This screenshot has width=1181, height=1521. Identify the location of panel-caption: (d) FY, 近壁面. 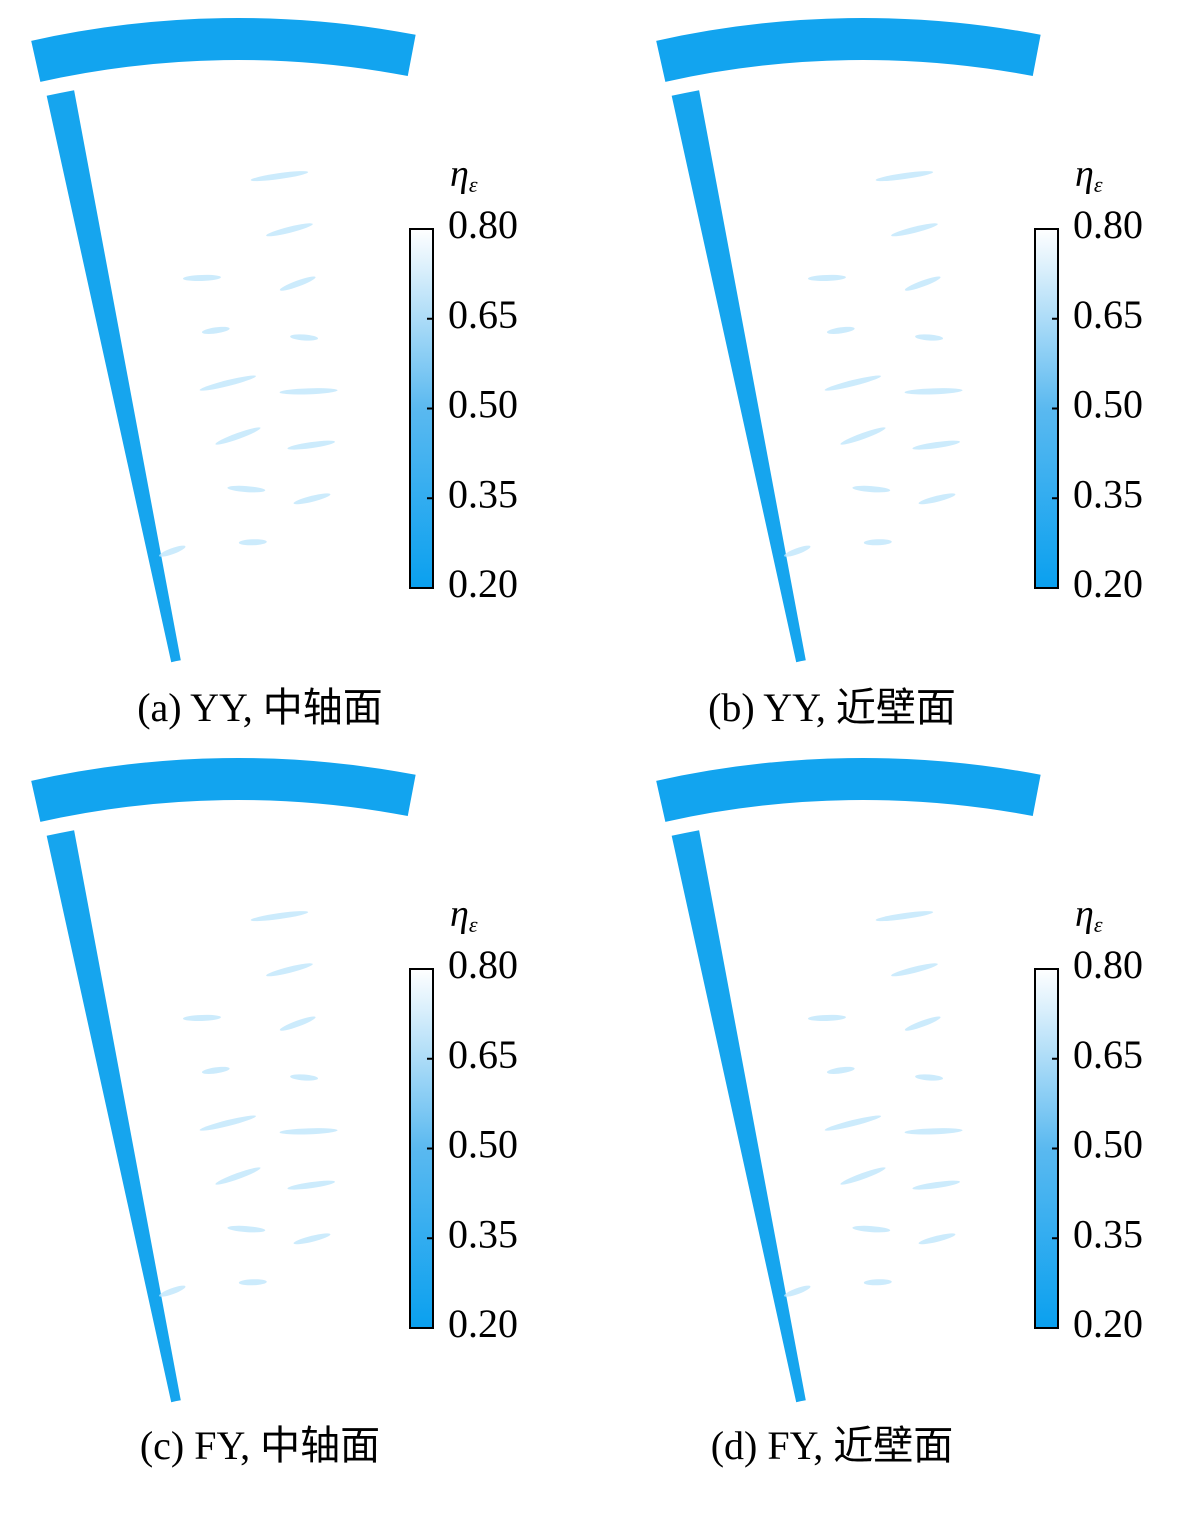
(832, 1445).